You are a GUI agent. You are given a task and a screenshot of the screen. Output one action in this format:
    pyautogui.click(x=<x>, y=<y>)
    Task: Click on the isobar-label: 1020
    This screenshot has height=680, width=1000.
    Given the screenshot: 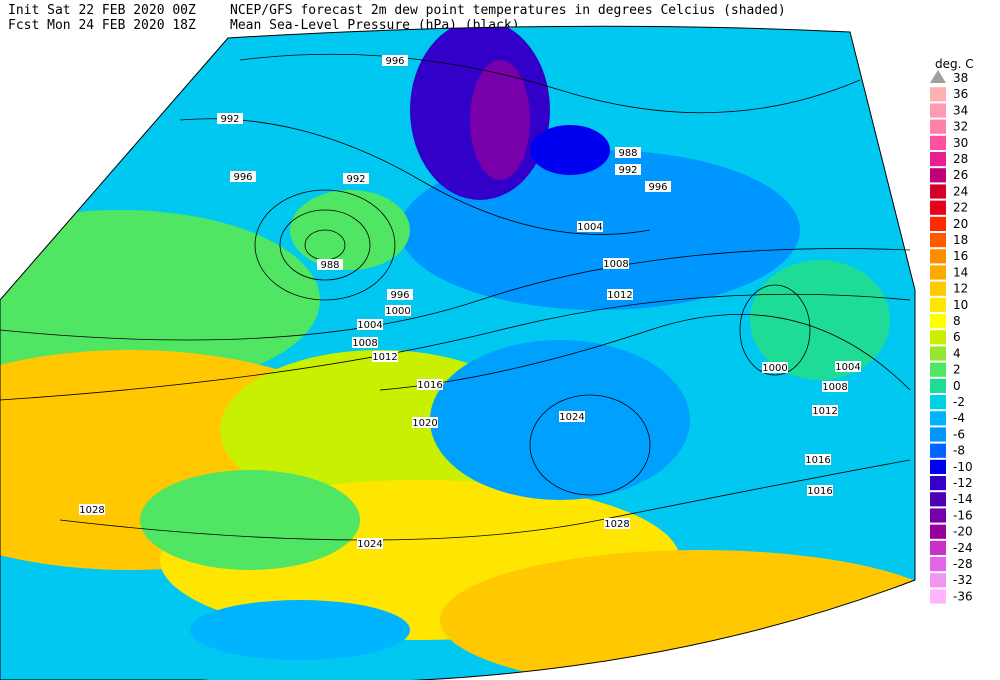 What is the action you would take?
    pyautogui.click(x=424, y=423)
    